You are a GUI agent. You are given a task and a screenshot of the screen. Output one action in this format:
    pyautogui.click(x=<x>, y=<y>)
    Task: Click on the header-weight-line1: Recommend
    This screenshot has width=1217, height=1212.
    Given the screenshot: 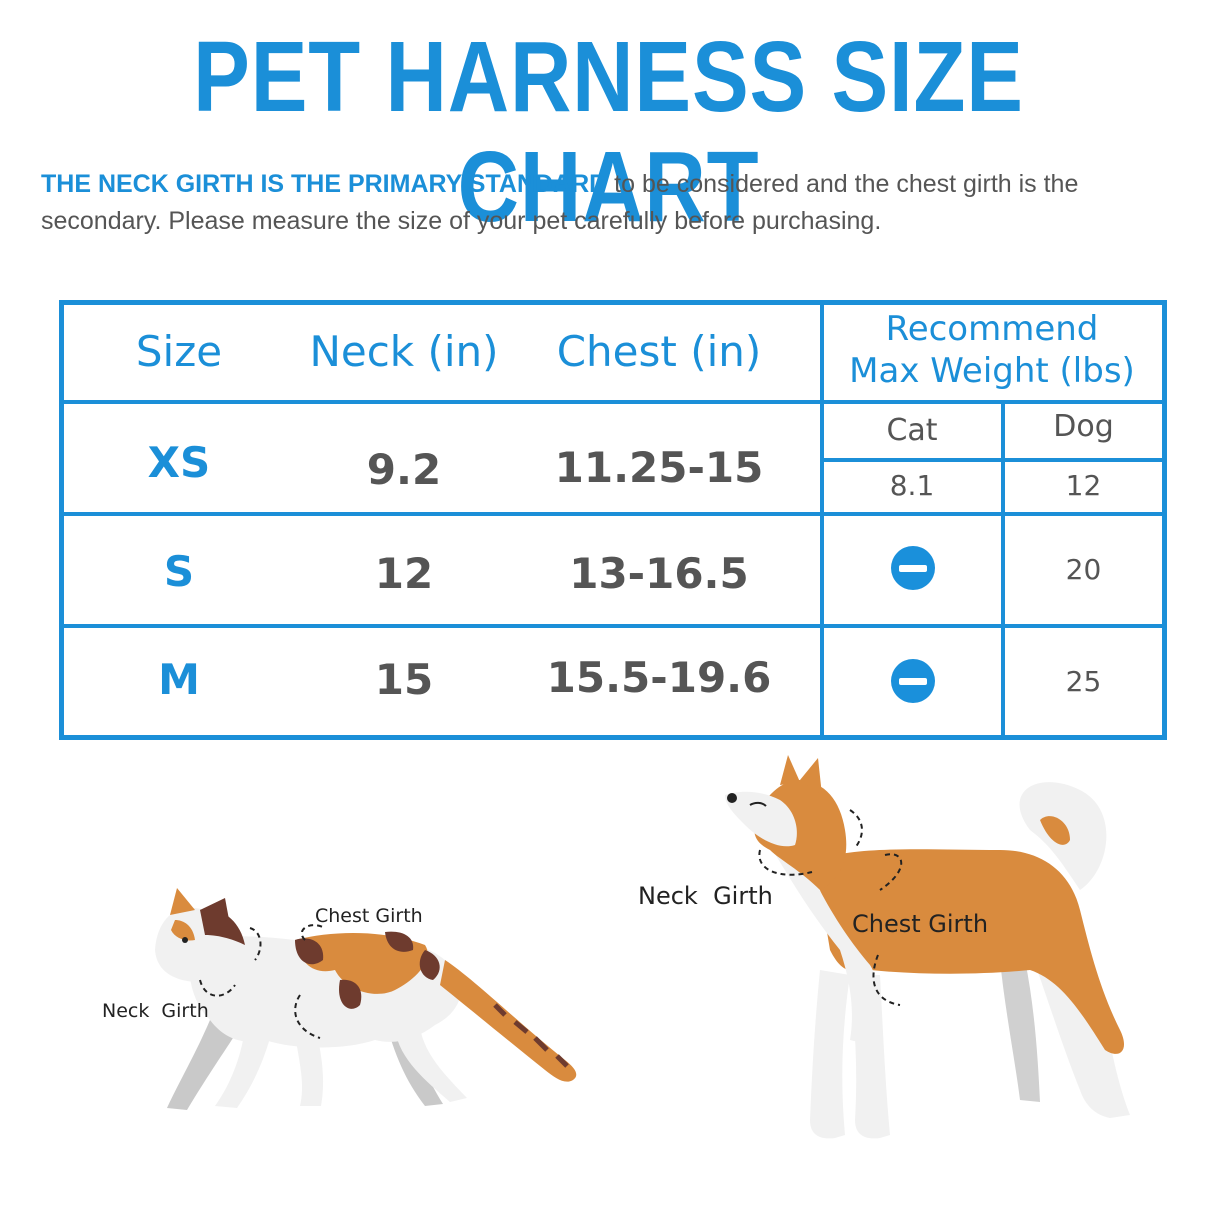 What is the action you would take?
    pyautogui.click(x=992, y=329)
    